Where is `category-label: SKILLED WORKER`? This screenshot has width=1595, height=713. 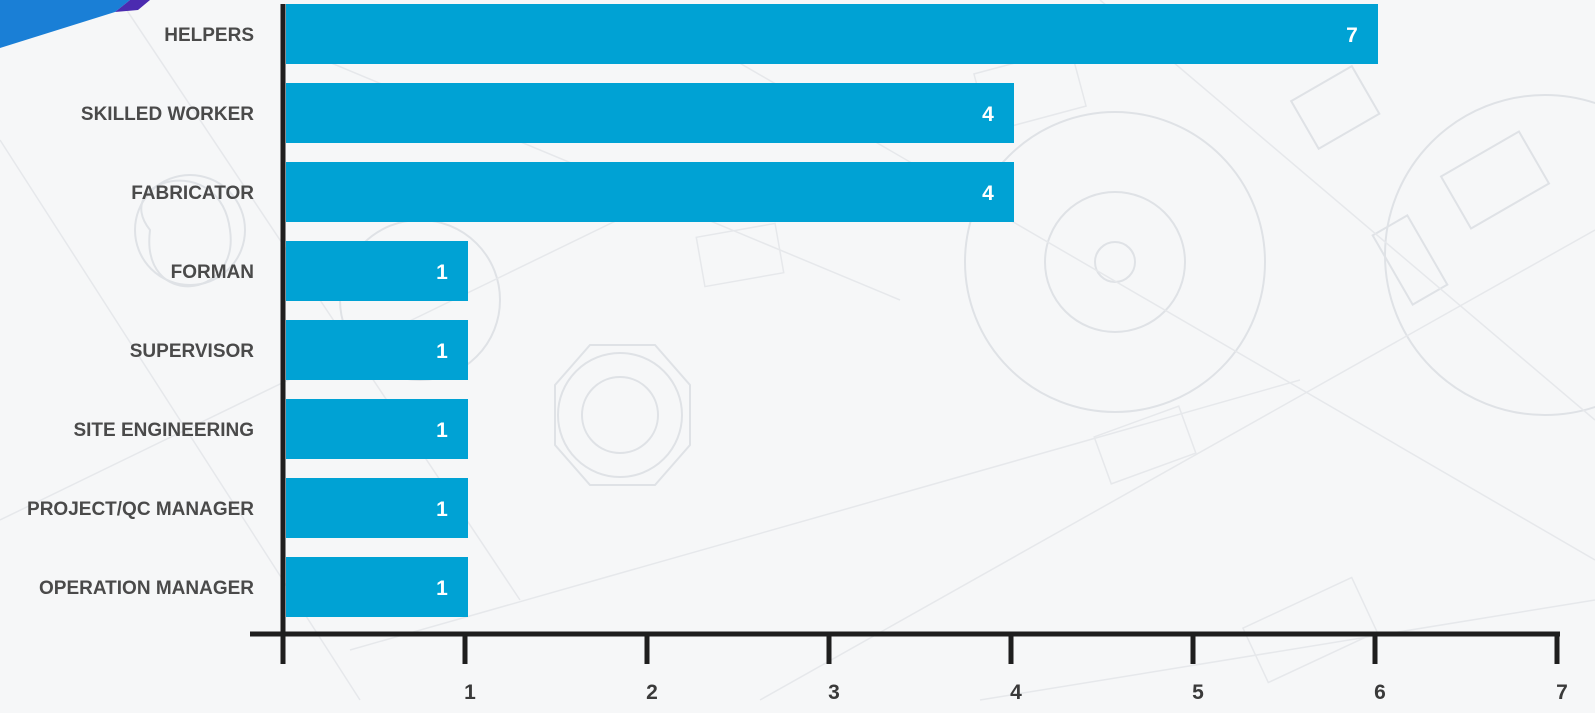
category-label: SKILLED WORKER is located at coordinates (167, 114).